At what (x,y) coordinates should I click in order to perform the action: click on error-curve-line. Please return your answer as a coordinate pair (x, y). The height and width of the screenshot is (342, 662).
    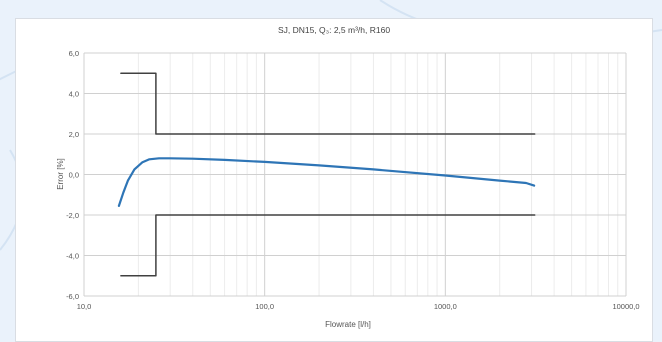
    Looking at the image, I should click on (326, 182).